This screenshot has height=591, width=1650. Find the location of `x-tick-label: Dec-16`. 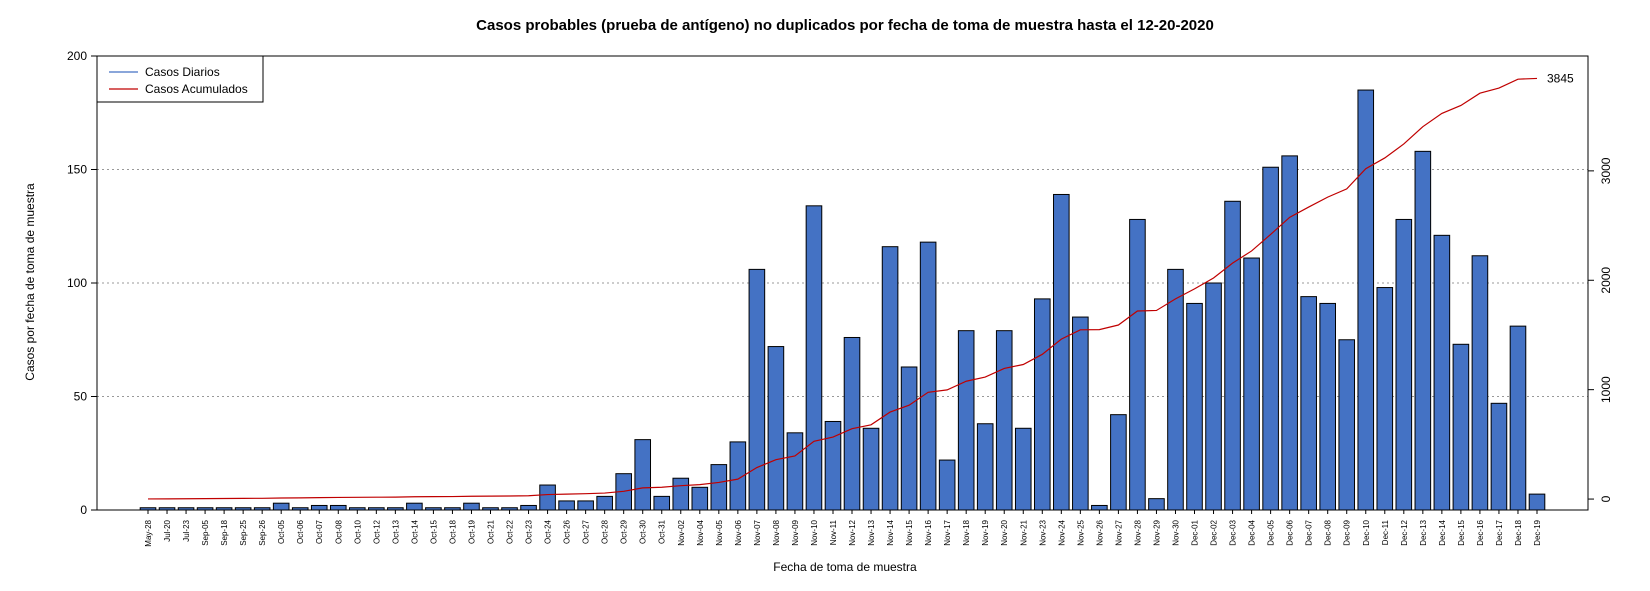

x-tick-label: Dec-16 is located at coordinates (1480, 532).